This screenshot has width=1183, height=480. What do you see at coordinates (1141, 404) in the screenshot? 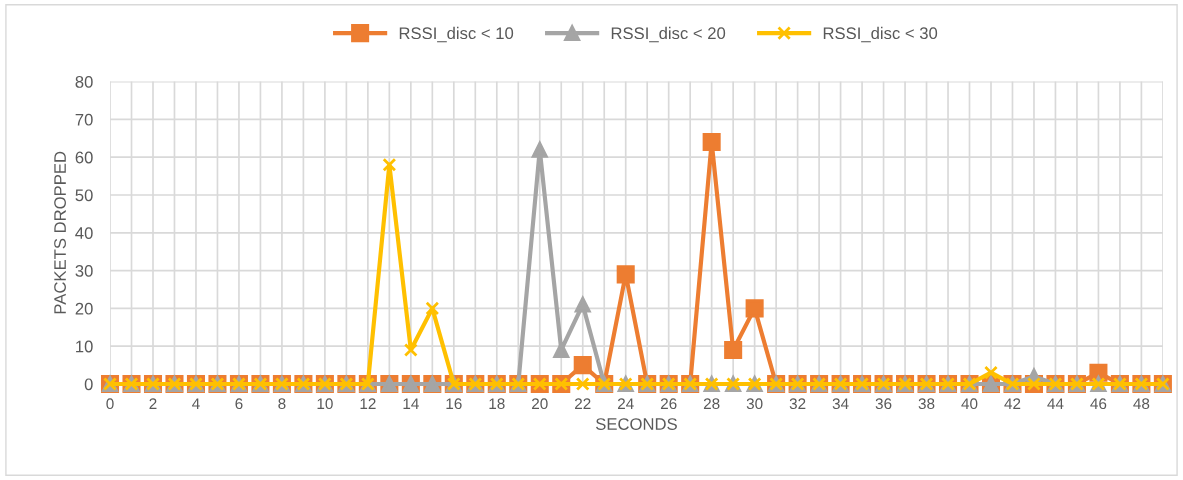
I see `x-tick-label: 48` at bounding box center [1141, 404].